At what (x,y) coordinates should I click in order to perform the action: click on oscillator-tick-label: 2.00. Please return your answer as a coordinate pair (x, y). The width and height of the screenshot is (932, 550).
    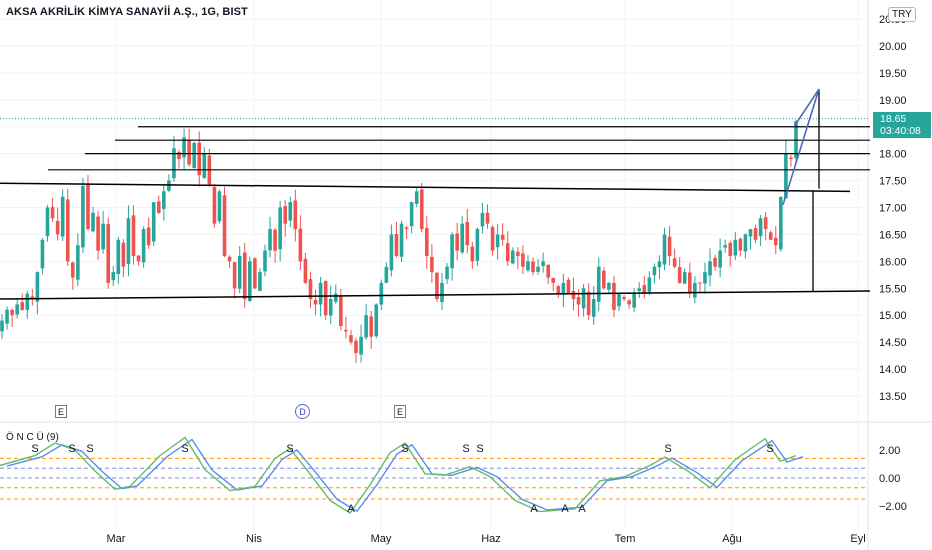
    Looking at the image, I should click on (889, 451).